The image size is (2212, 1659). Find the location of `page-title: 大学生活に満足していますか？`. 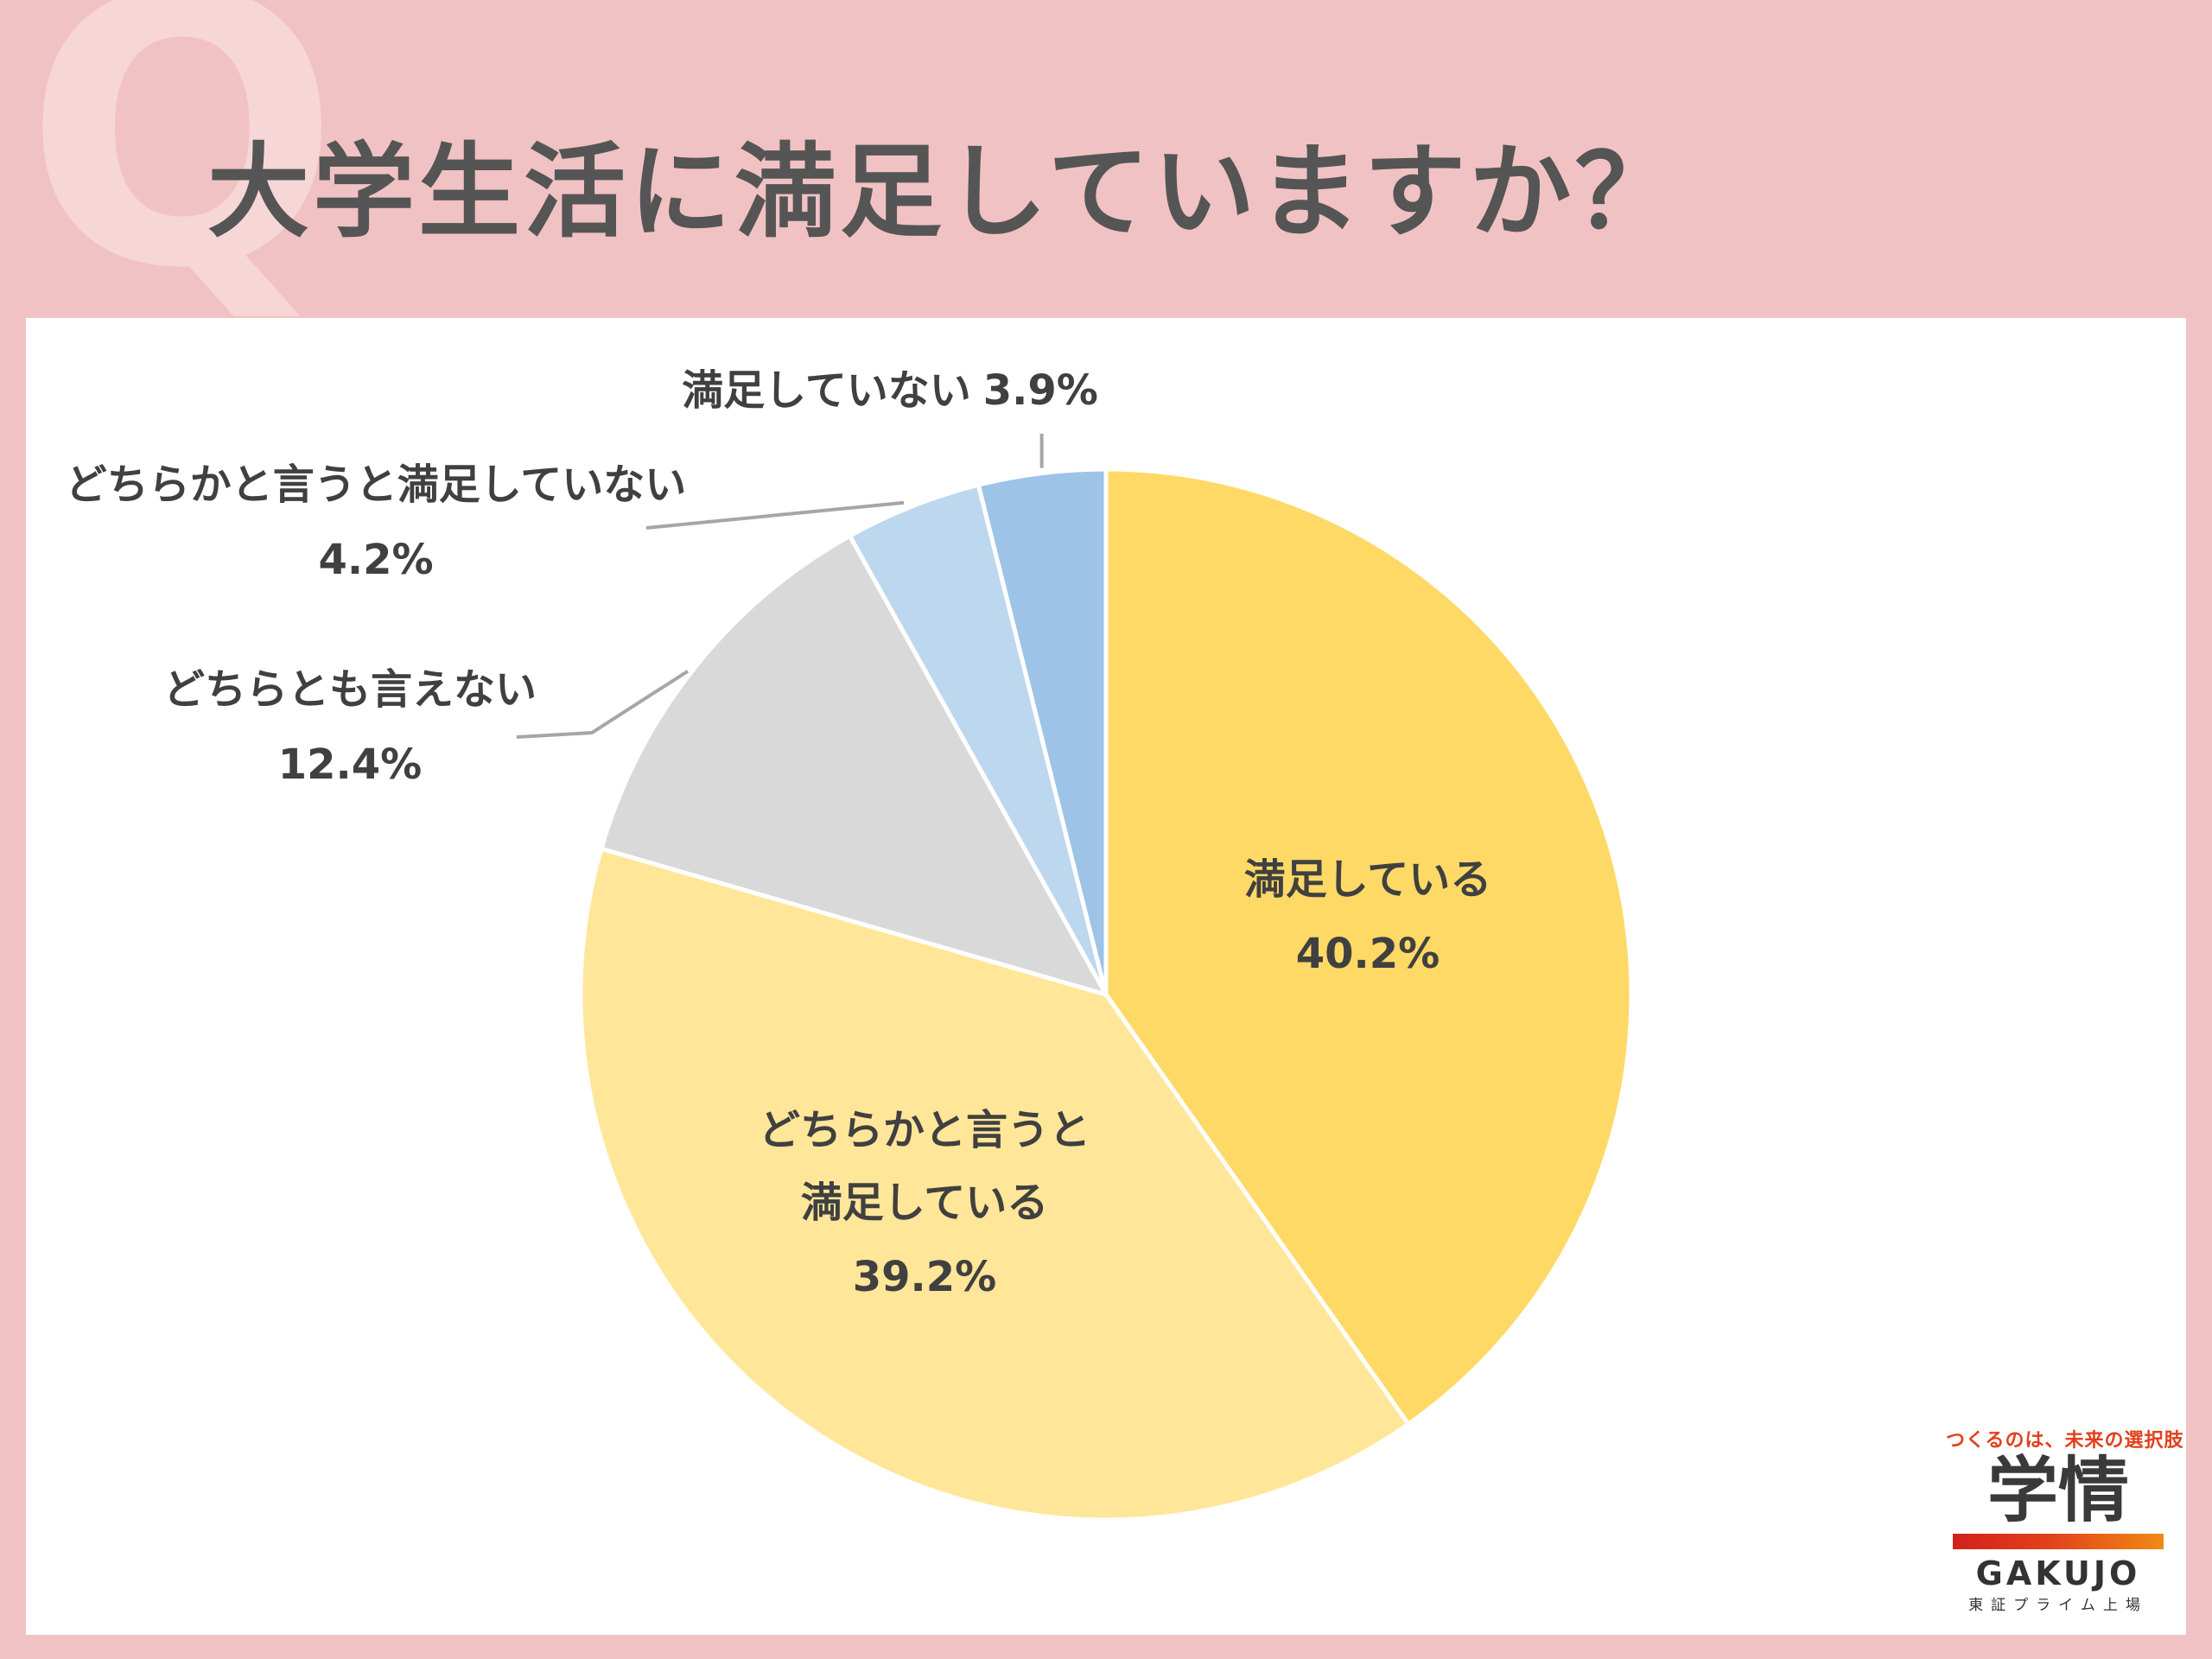

page-title: 大学生活に満足していますか？ is located at coordinates (944, 191).